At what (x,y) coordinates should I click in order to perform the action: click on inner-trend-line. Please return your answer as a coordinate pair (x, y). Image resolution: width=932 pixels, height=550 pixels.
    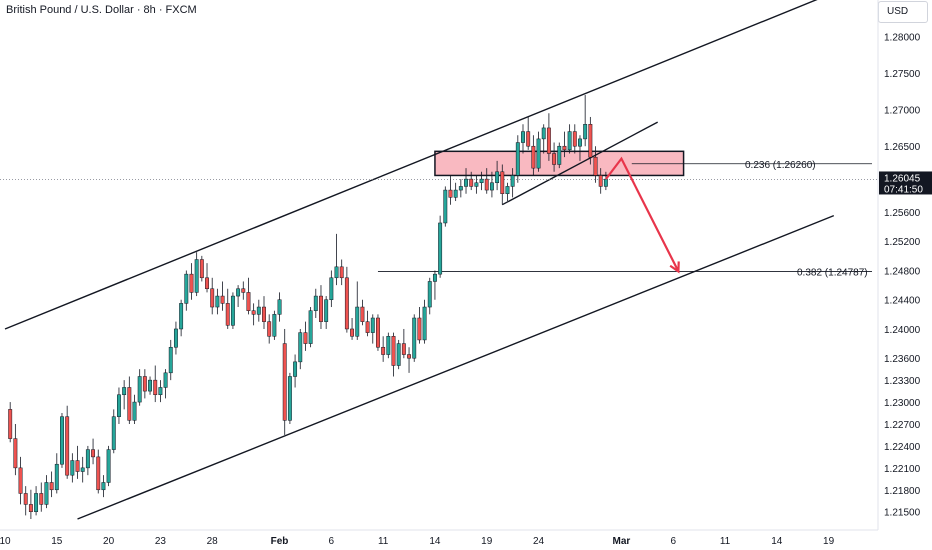
    Looking at the image, I should click on (580, 163).